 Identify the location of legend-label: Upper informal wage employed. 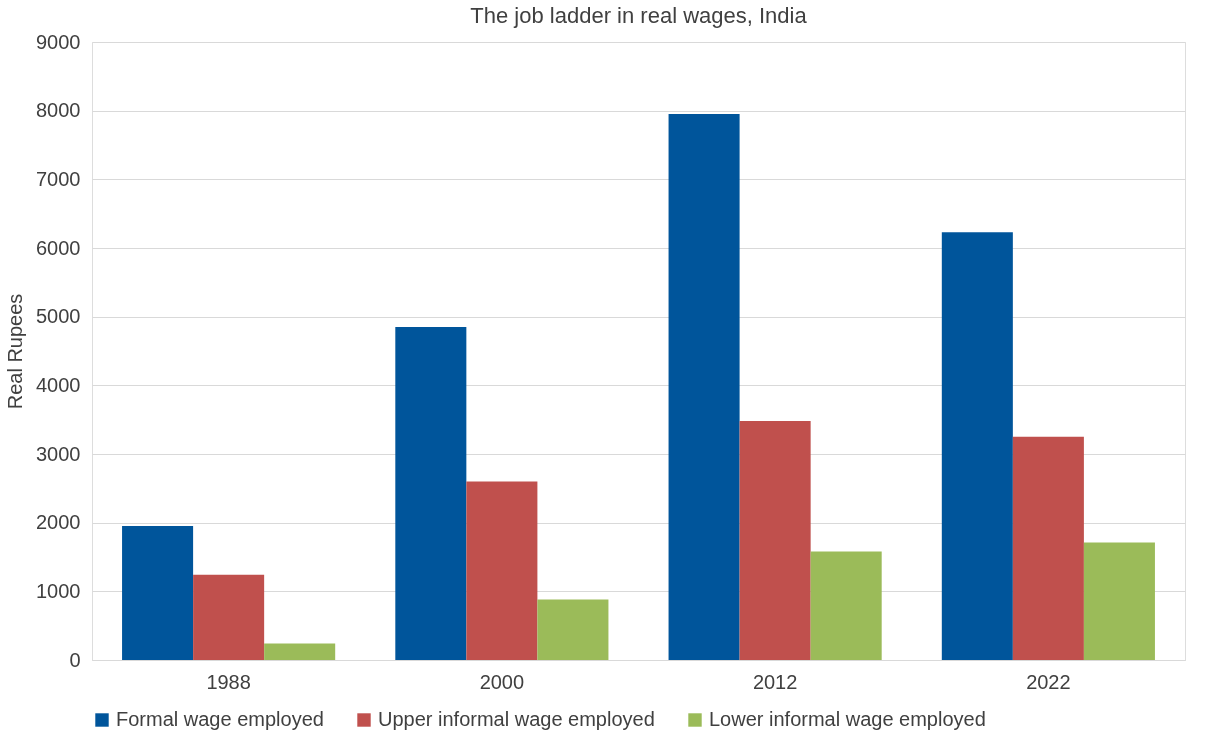
(516, 719).